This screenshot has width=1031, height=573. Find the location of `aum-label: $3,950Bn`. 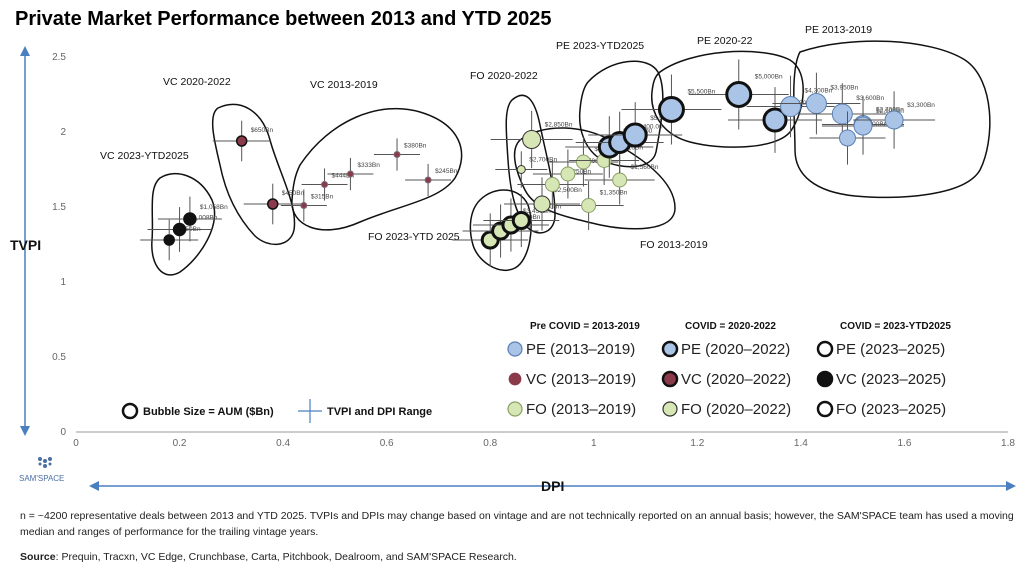

aum-label: $3,950Bn is located at coordinates (844, 88).